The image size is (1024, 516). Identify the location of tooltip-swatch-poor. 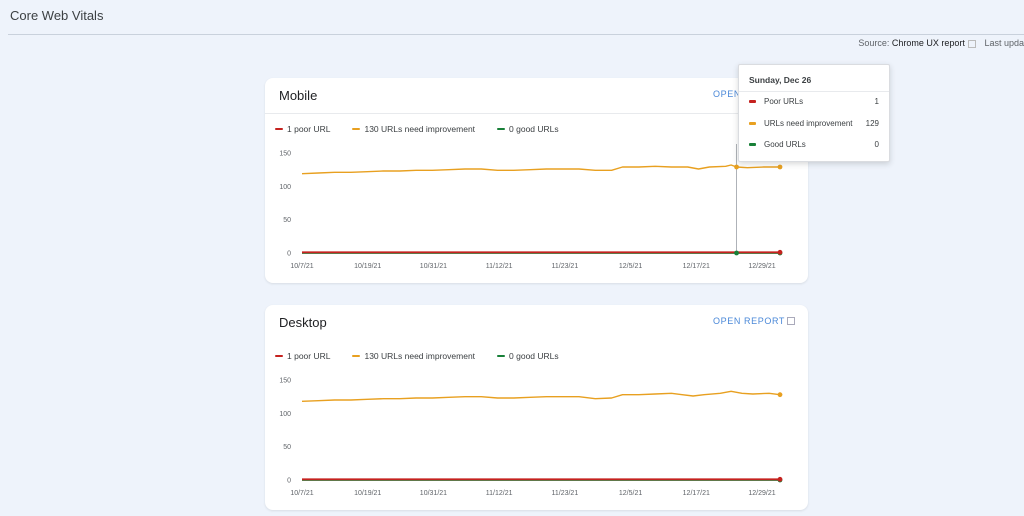
(752, 101).